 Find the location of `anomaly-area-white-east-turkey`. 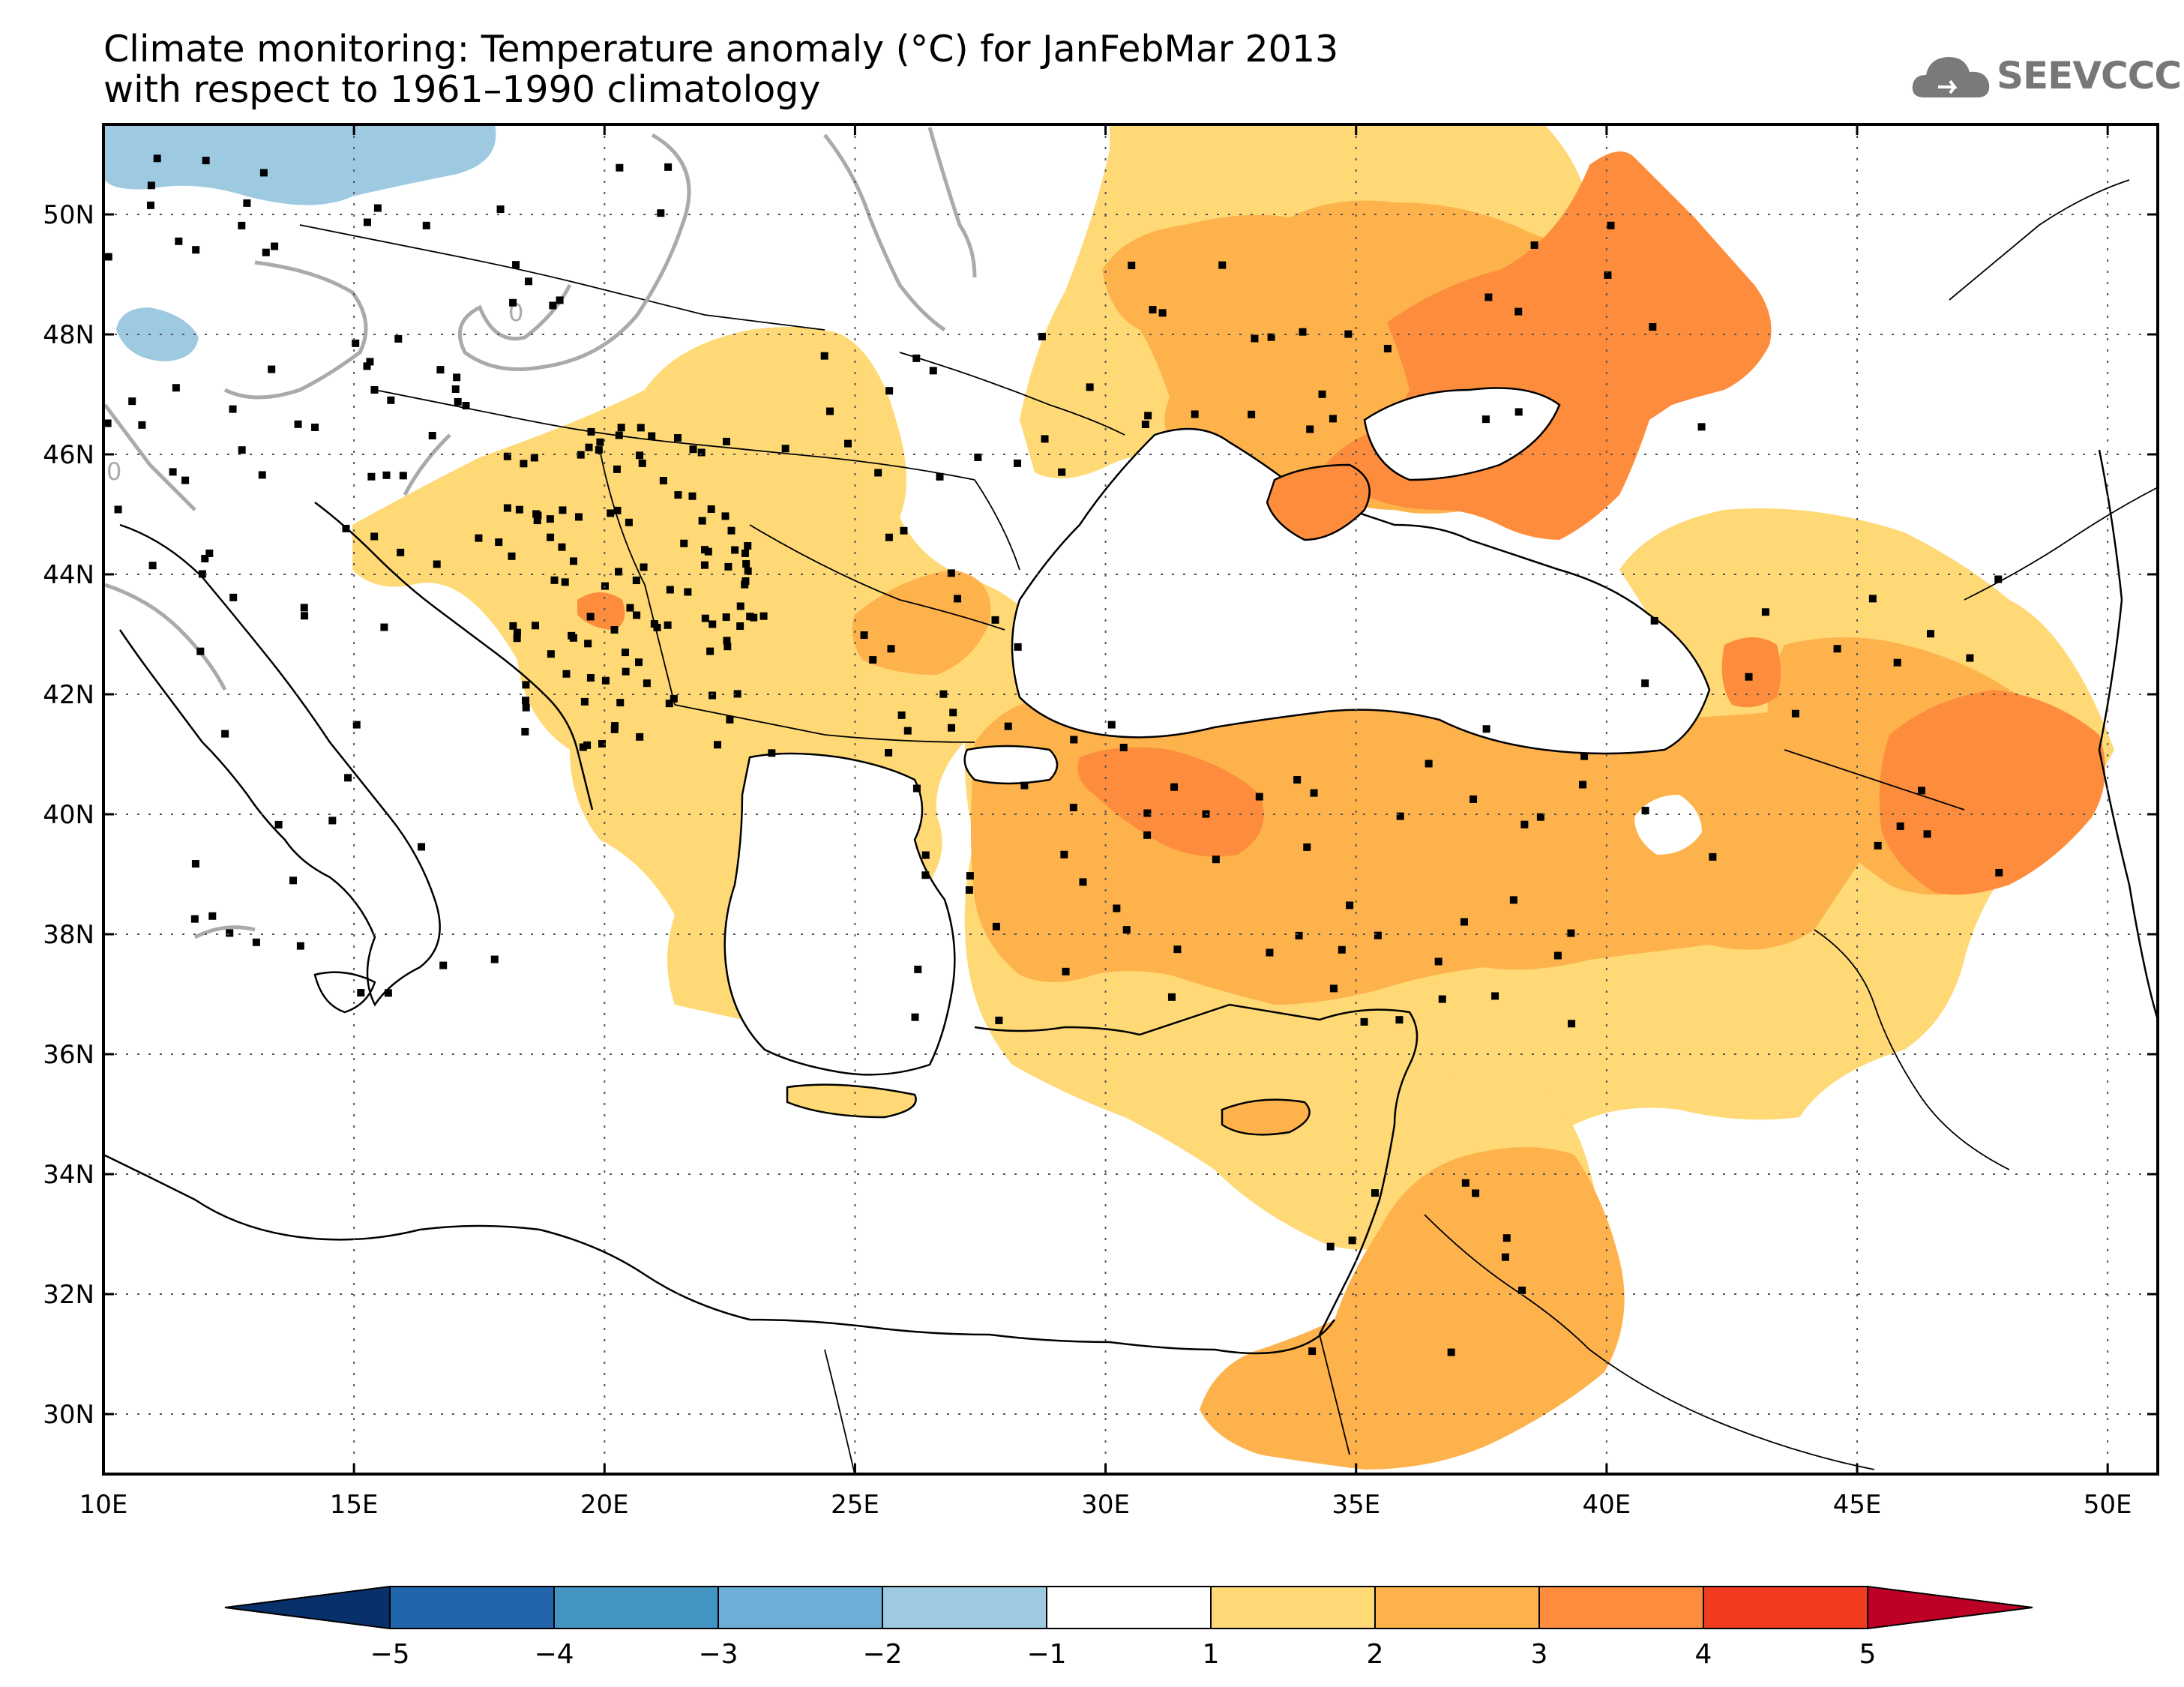

anomaly-area-white-east-turkey is located at coordinates (1668, 825).